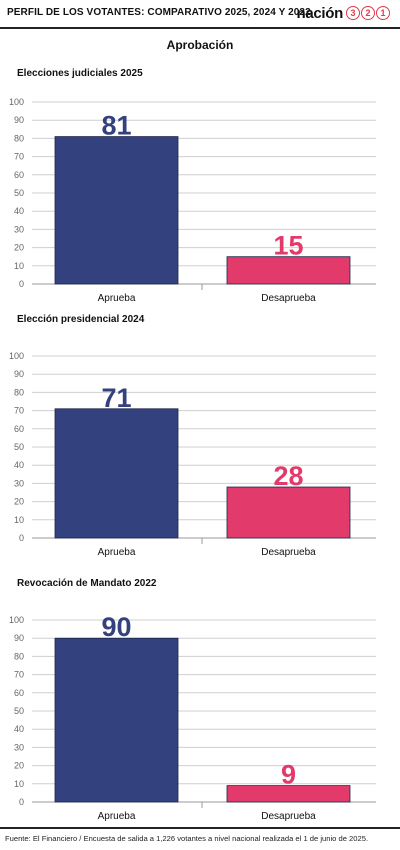 The image size is (400, 850). I want to click on footer-divider, so click(200, 828).